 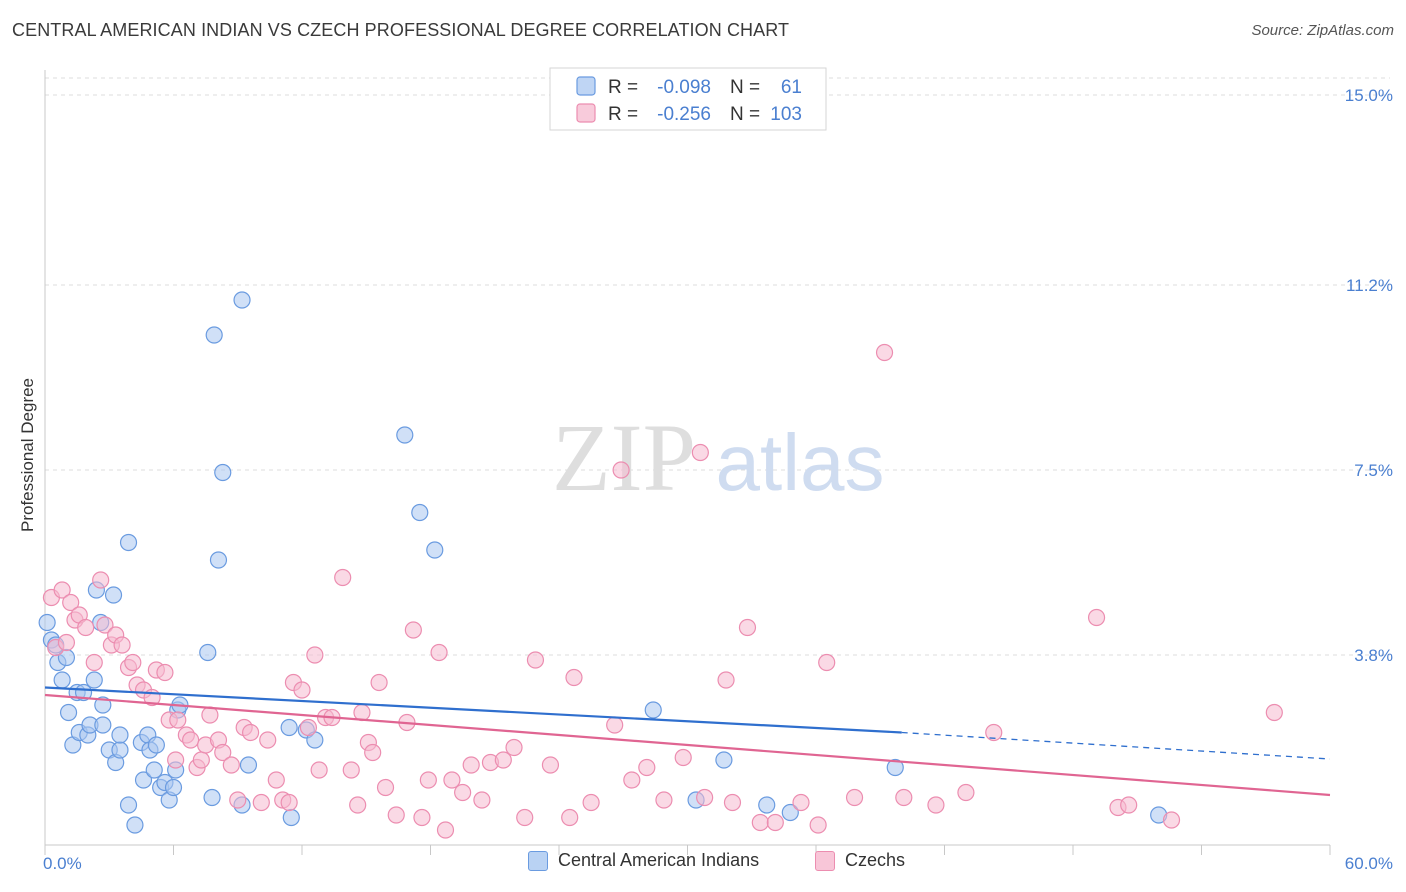 What do you see at coordinates (1322, 30) in the screenshot?
I see `source-label: Source: ZipAtlas.com` at bounding box center [1322, 30].